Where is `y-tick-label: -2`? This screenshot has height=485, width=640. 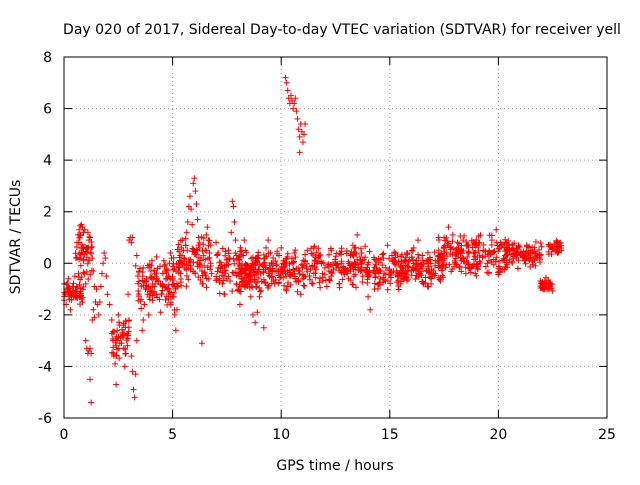 y-tick-label: -2 is located at coordinates (45, 316).